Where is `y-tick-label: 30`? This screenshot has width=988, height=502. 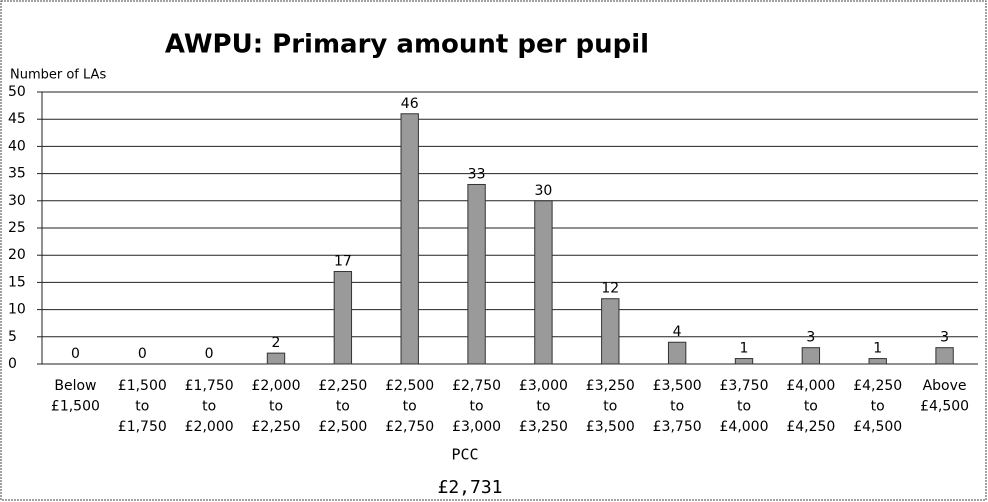
y-tick-label: 30 is located at coordinates (17, 201).